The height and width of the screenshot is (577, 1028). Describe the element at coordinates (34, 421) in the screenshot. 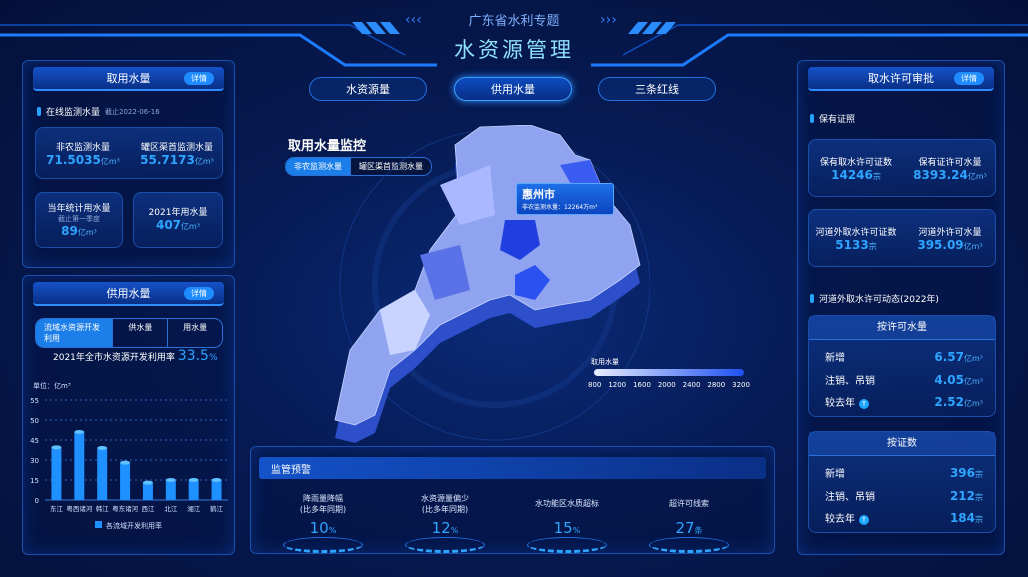

I see `y-tick-label: 50` at that location.